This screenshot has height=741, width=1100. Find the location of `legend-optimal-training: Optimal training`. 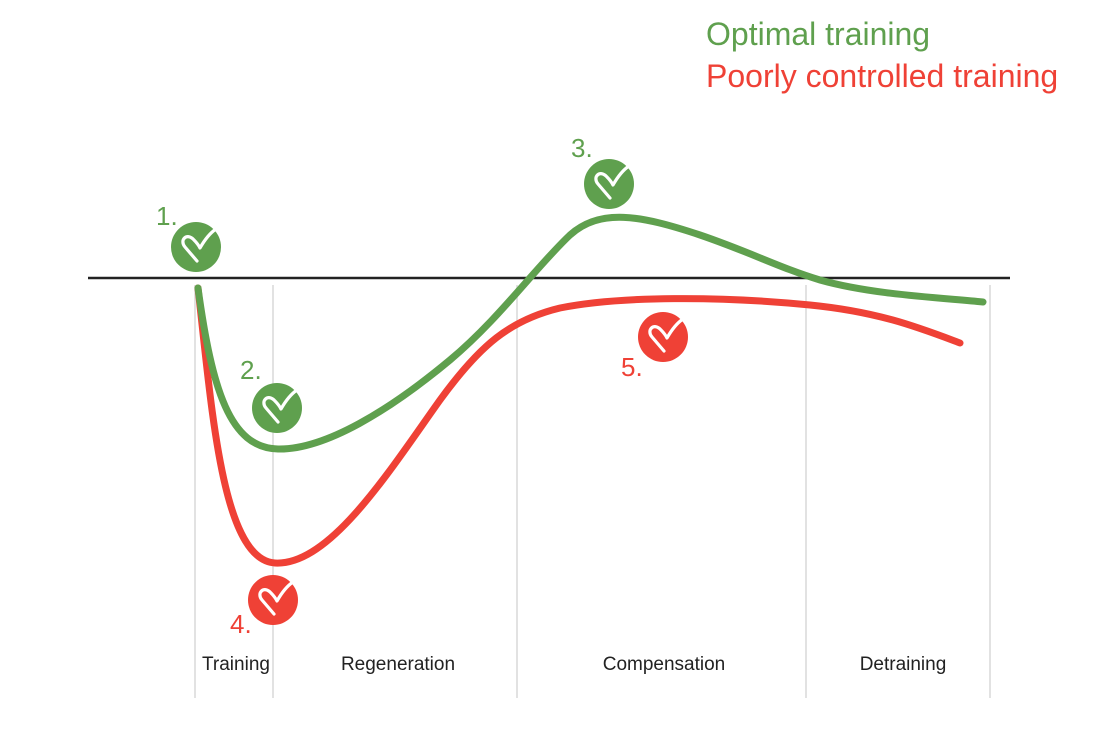

legend-optimal-training: Optimal training is located at coordinates (818, 34).